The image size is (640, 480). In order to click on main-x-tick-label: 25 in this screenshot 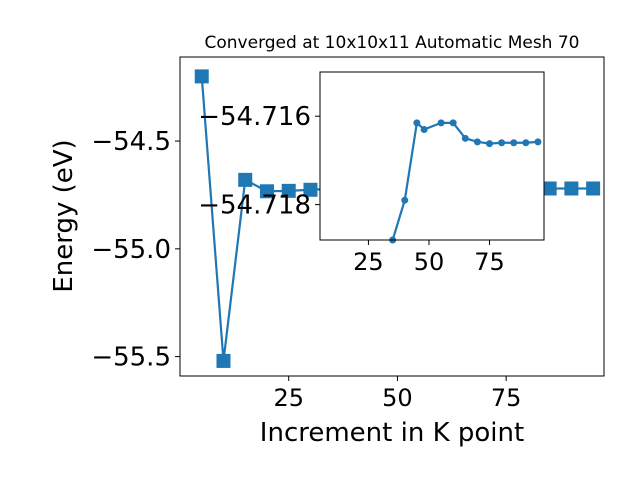, I will do `click(288, 398)`.